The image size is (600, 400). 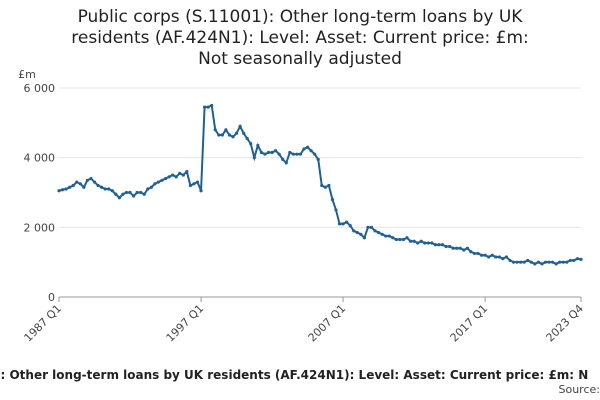 I want to click on x-tick-label: 1997 Q1, so click(x=185, y=323).